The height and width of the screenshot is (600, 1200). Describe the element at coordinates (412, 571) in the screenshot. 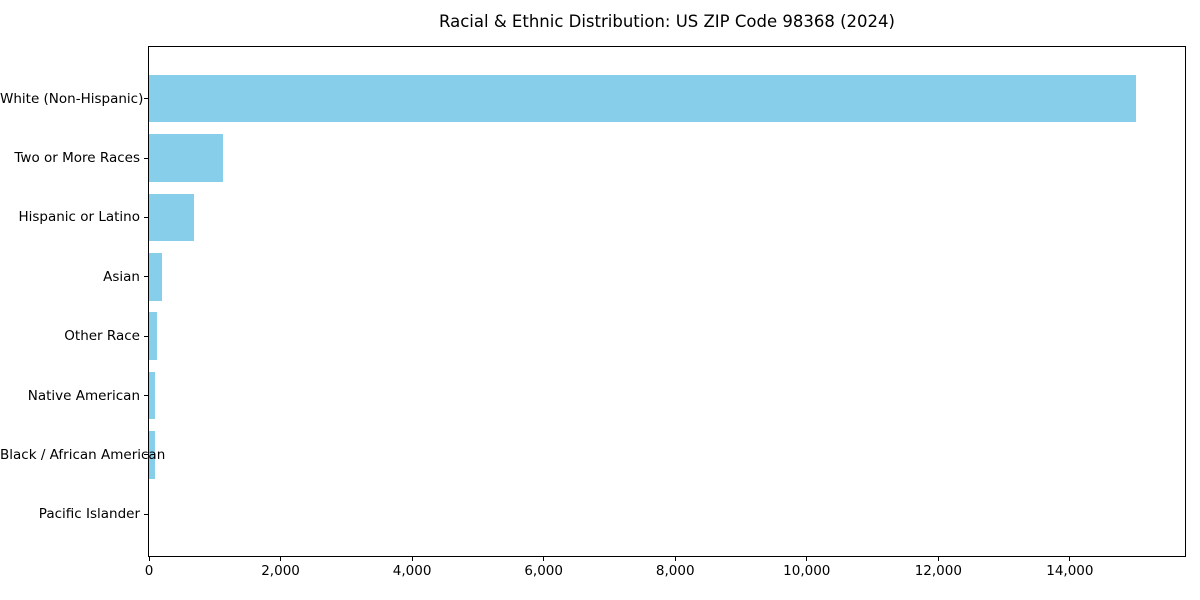

I see `x-tick-label: 4,000` at that location.